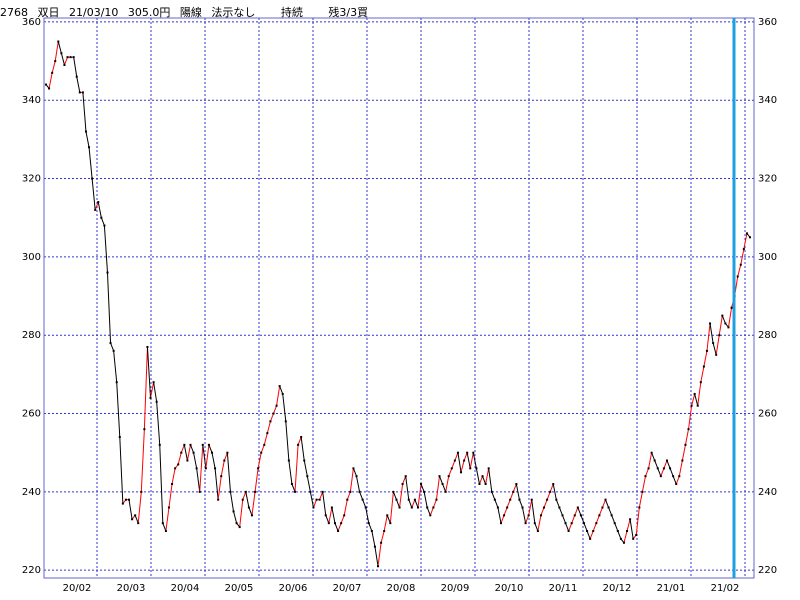 This screenshot has height=600, width=800. I want to click on x-tick-label: 20/11, so click(563, 588).